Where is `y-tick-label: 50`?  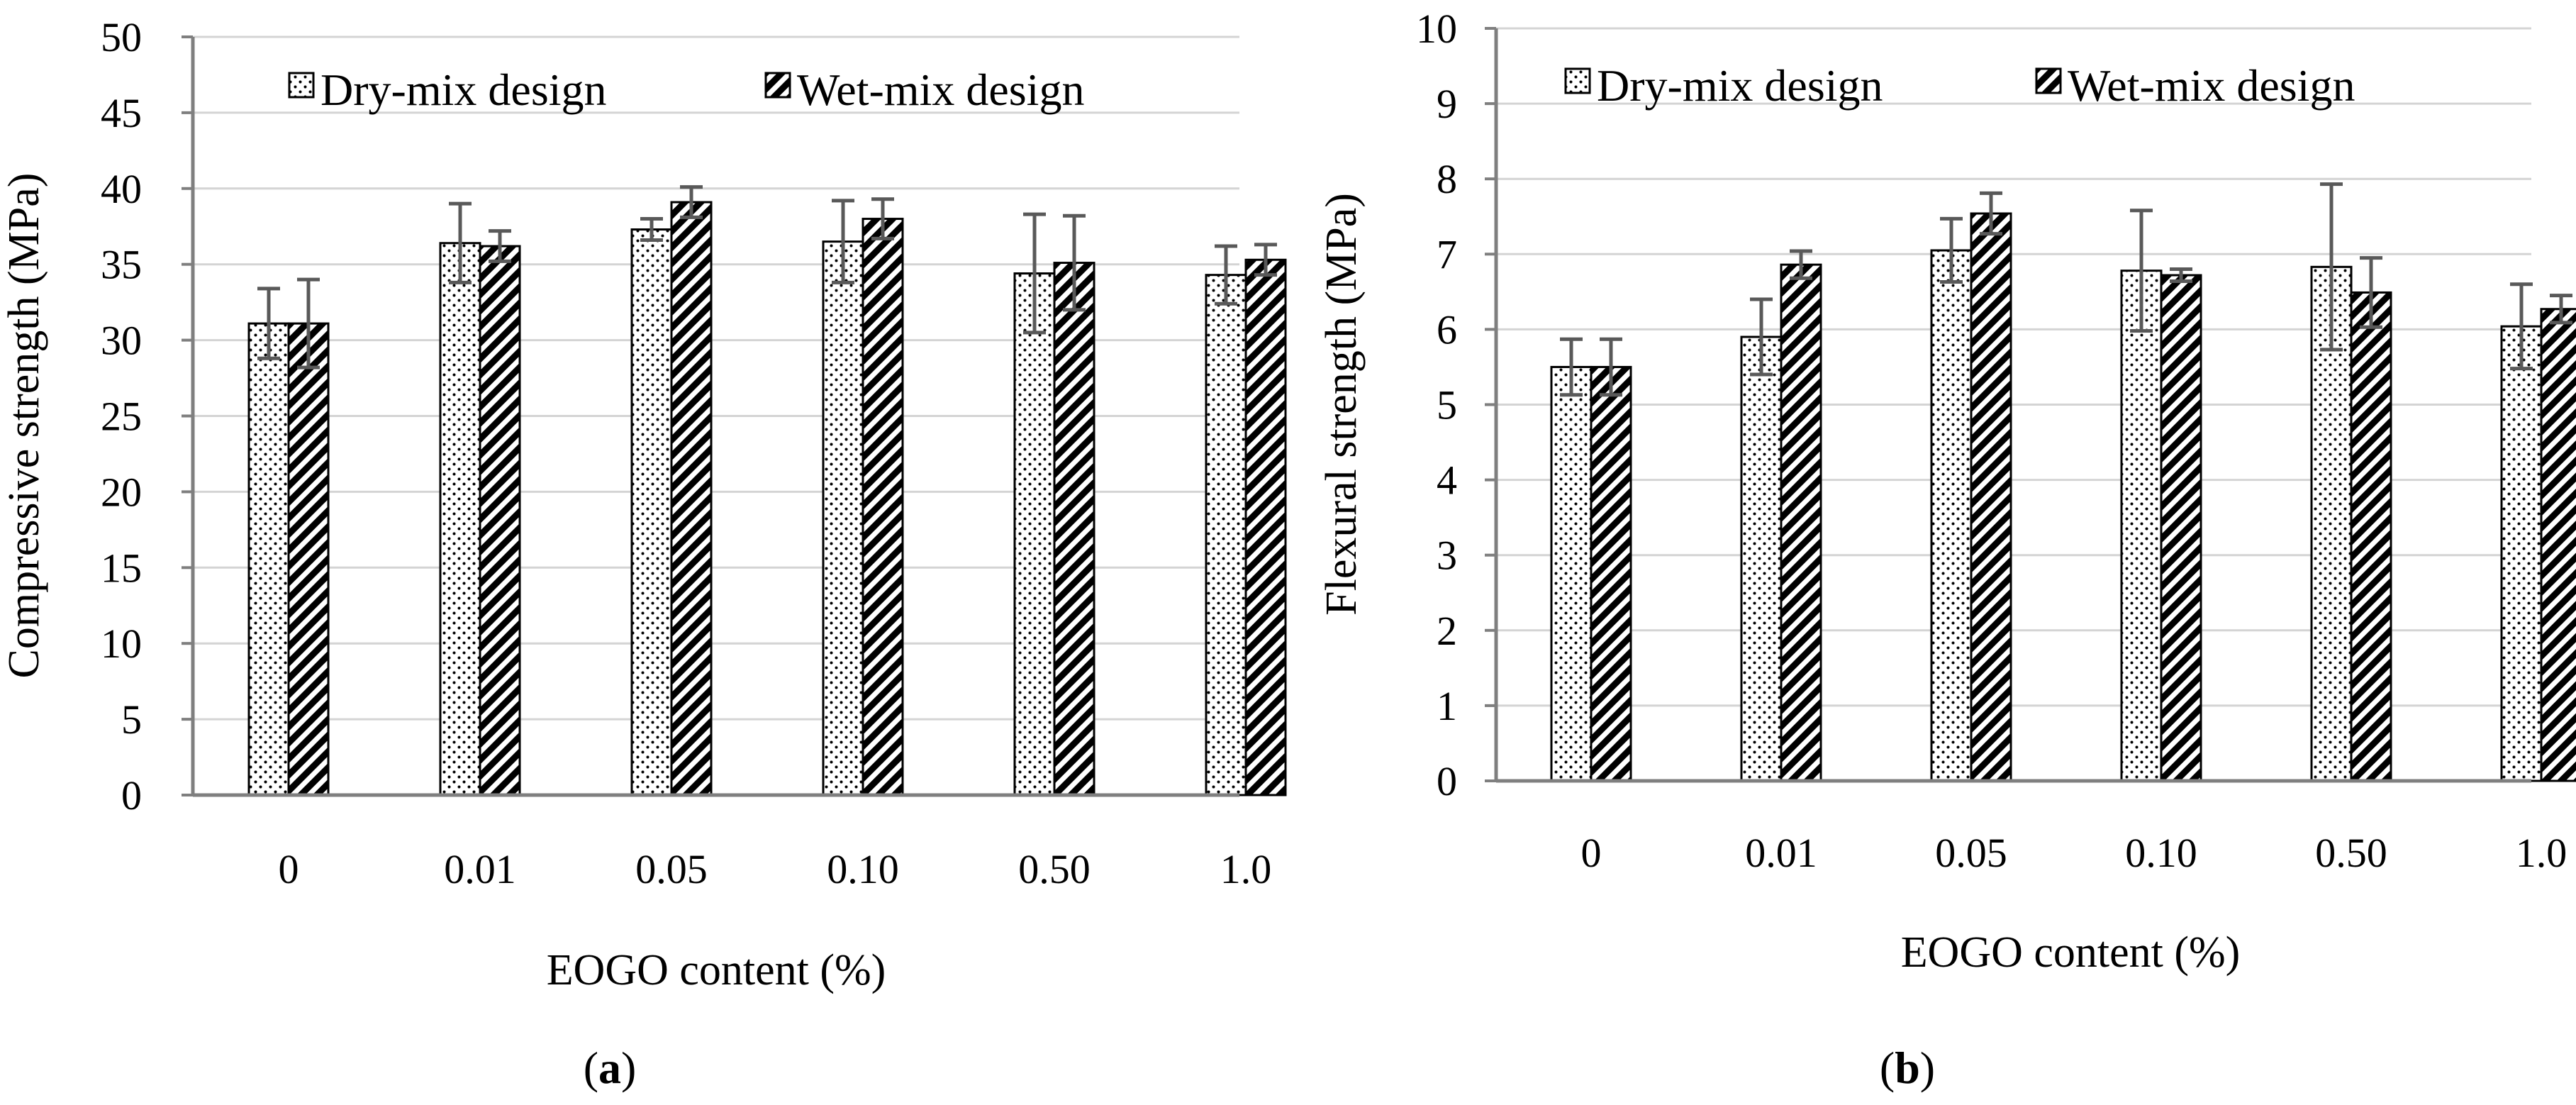
y-tick-label: 50 is located at coordinates (121, 37).